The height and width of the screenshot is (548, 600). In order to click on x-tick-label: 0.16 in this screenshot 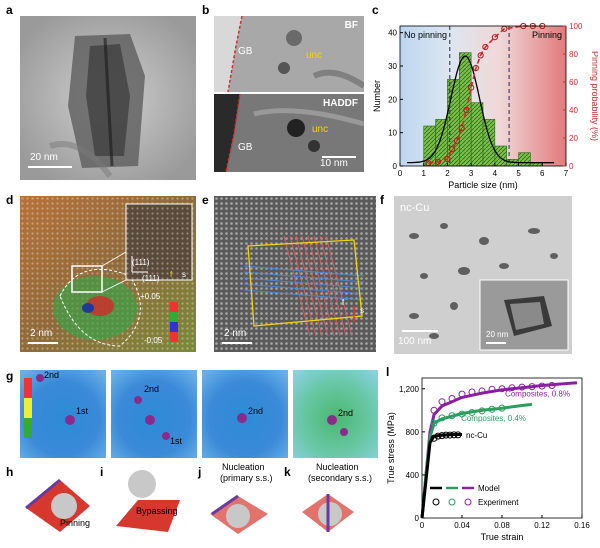, I will do `click(582, 525)`.